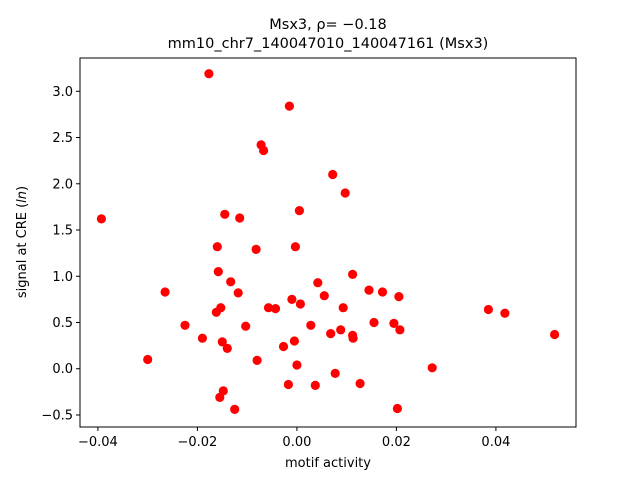 This screenshot has height=480, width=640. I want to click on y-tick-label: 1.5, so click(62, 231).